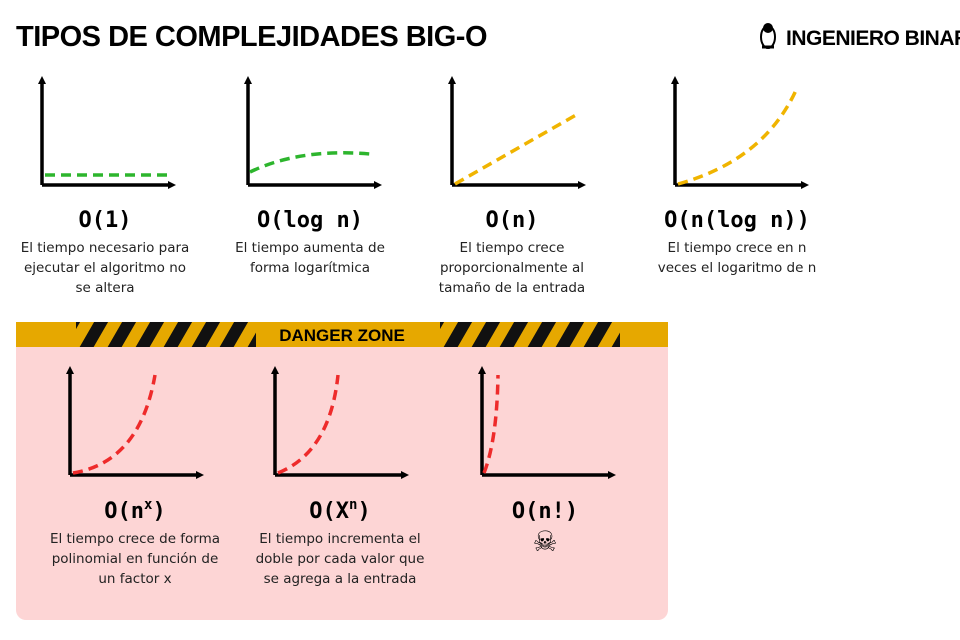 This screenshot has width=960, height=640. I want to click on icon: ☠, so click(544, 541).